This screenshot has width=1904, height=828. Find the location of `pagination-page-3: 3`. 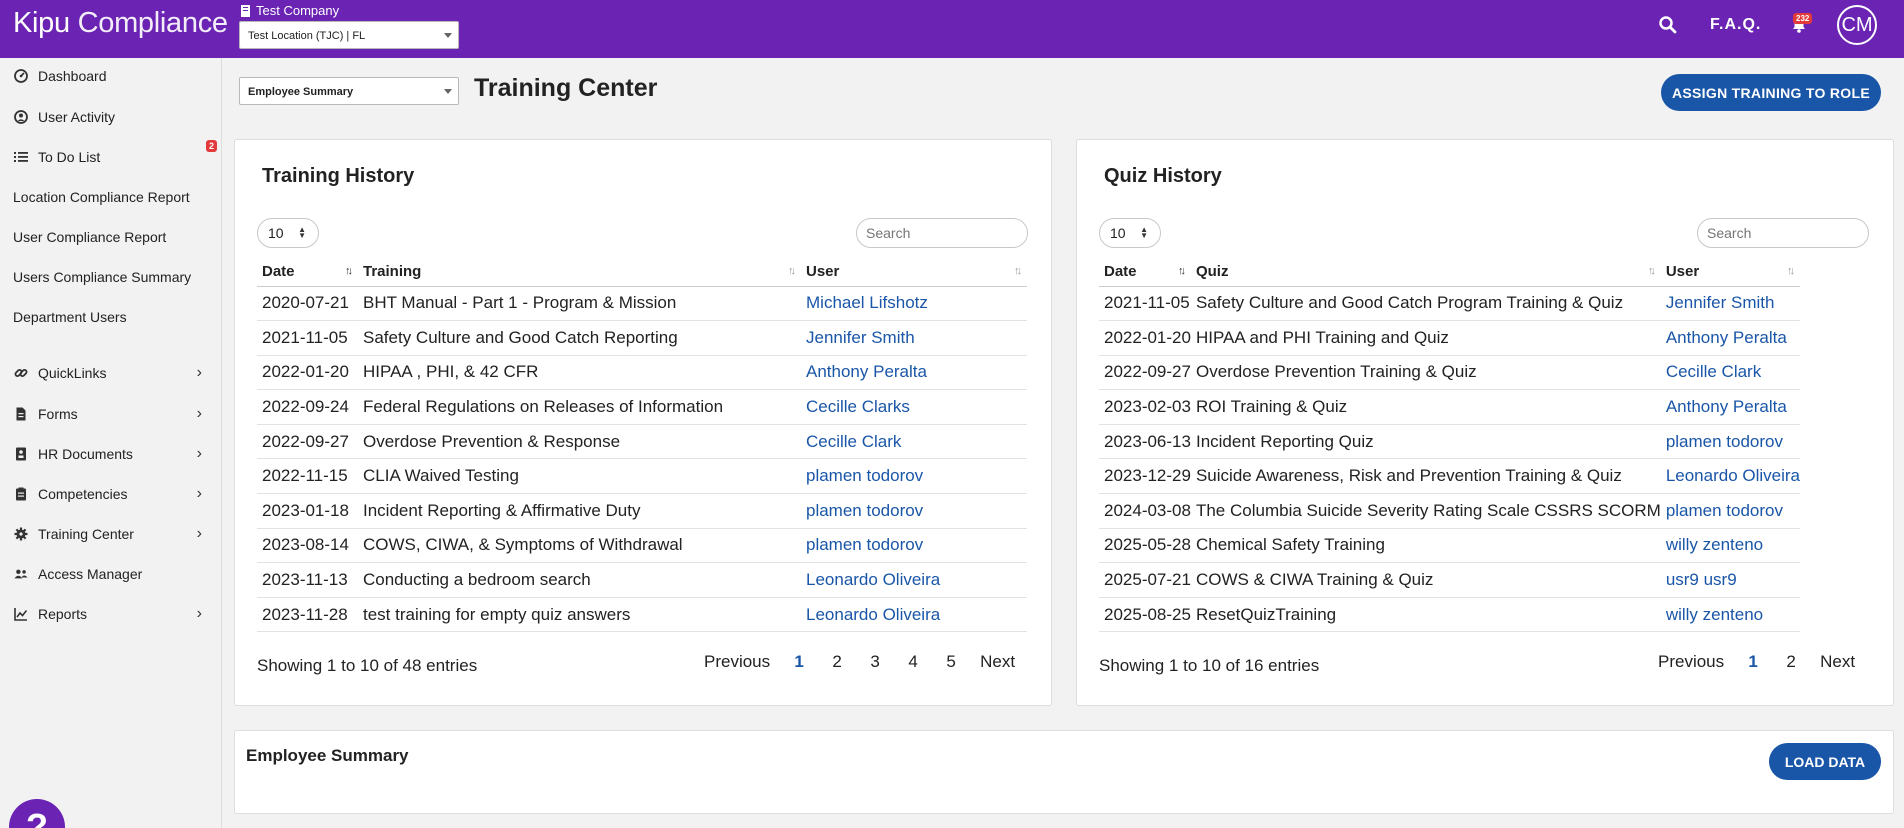

pagination-page-3: 3 is located at coordinates (875, 661).